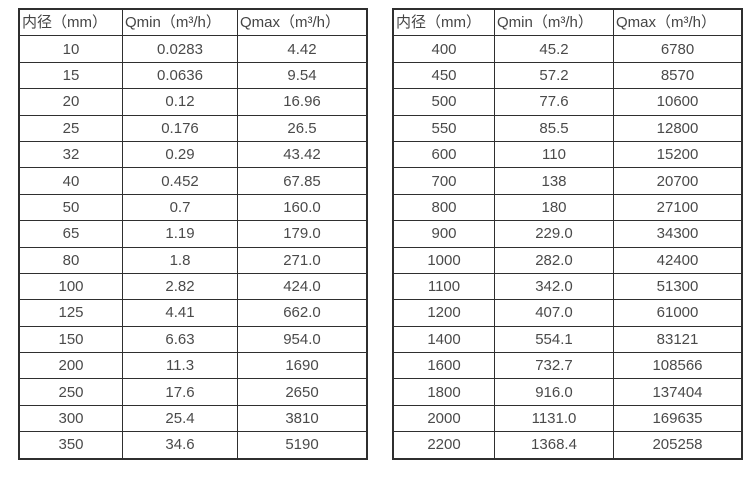 The image size is (750, 483). I want to click on table-cell: 916.0, so click(554, 392).